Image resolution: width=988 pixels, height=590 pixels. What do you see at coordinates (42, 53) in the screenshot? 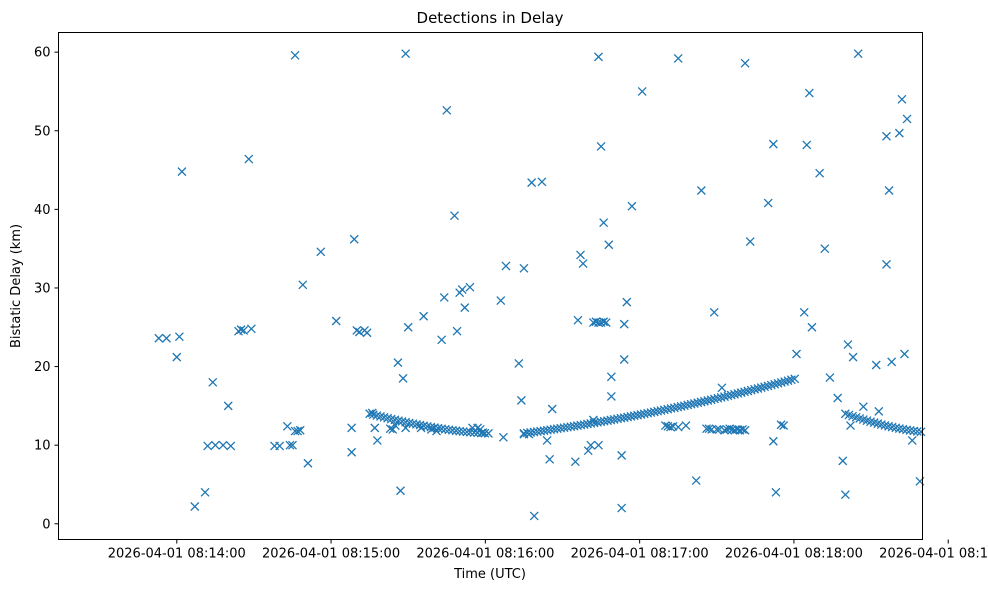
I see `y-tick-label: 60` at bounding box center [42, 53].